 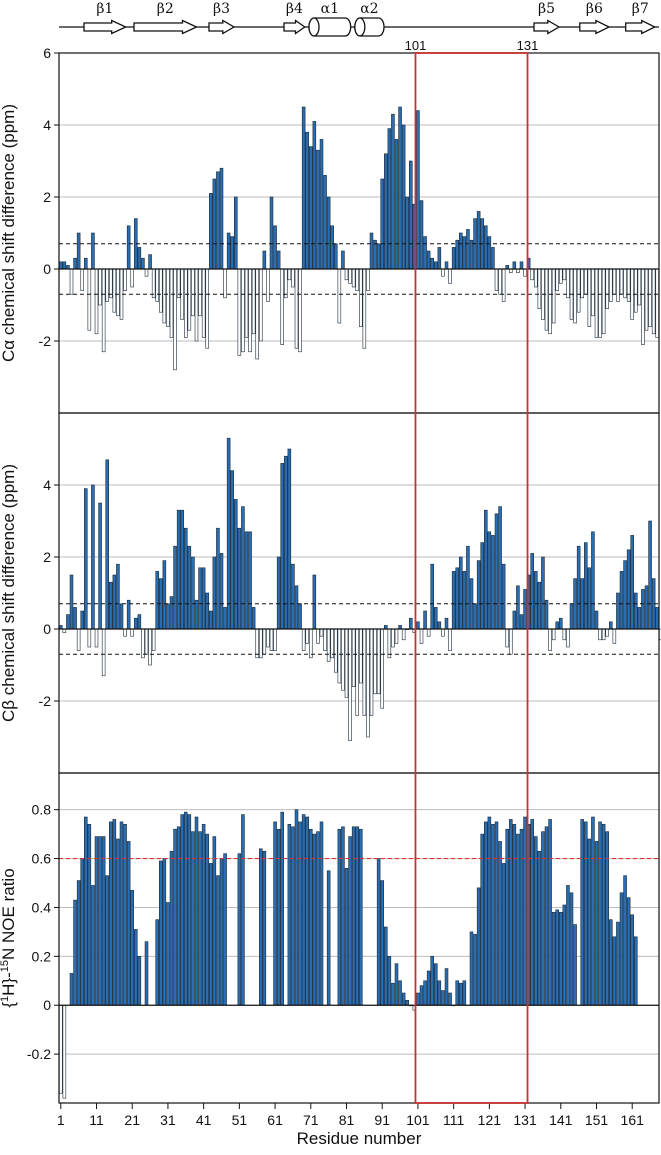 I want to click on ss-label: β5, so click(x=546, y=9).